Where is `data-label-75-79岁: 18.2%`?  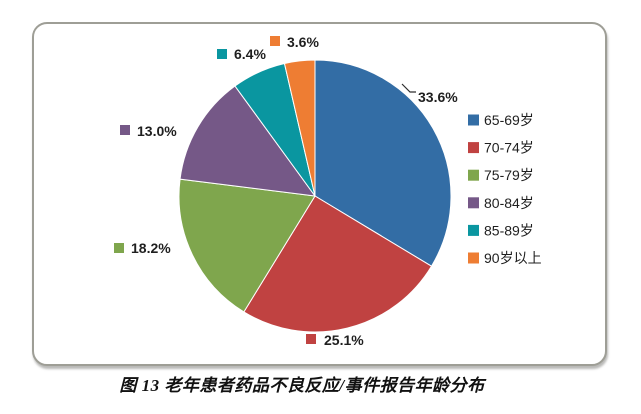
data-label-75-79岁: 18.2% is located at coordinates (151, 248).